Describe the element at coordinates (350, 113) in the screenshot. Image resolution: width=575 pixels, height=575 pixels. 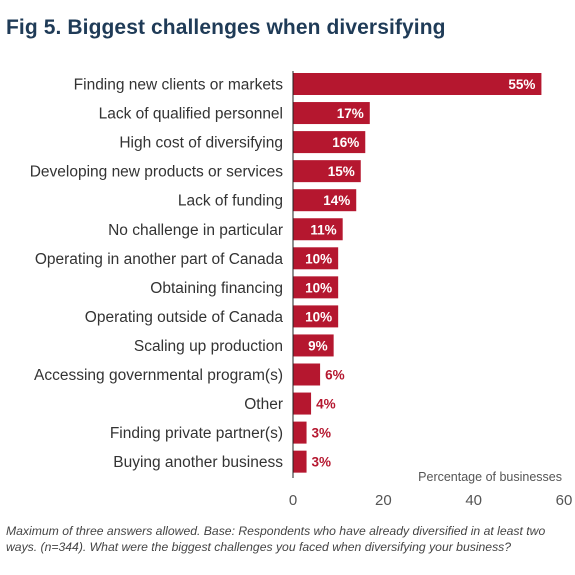
I see `value-label-2: 17%` at that location.